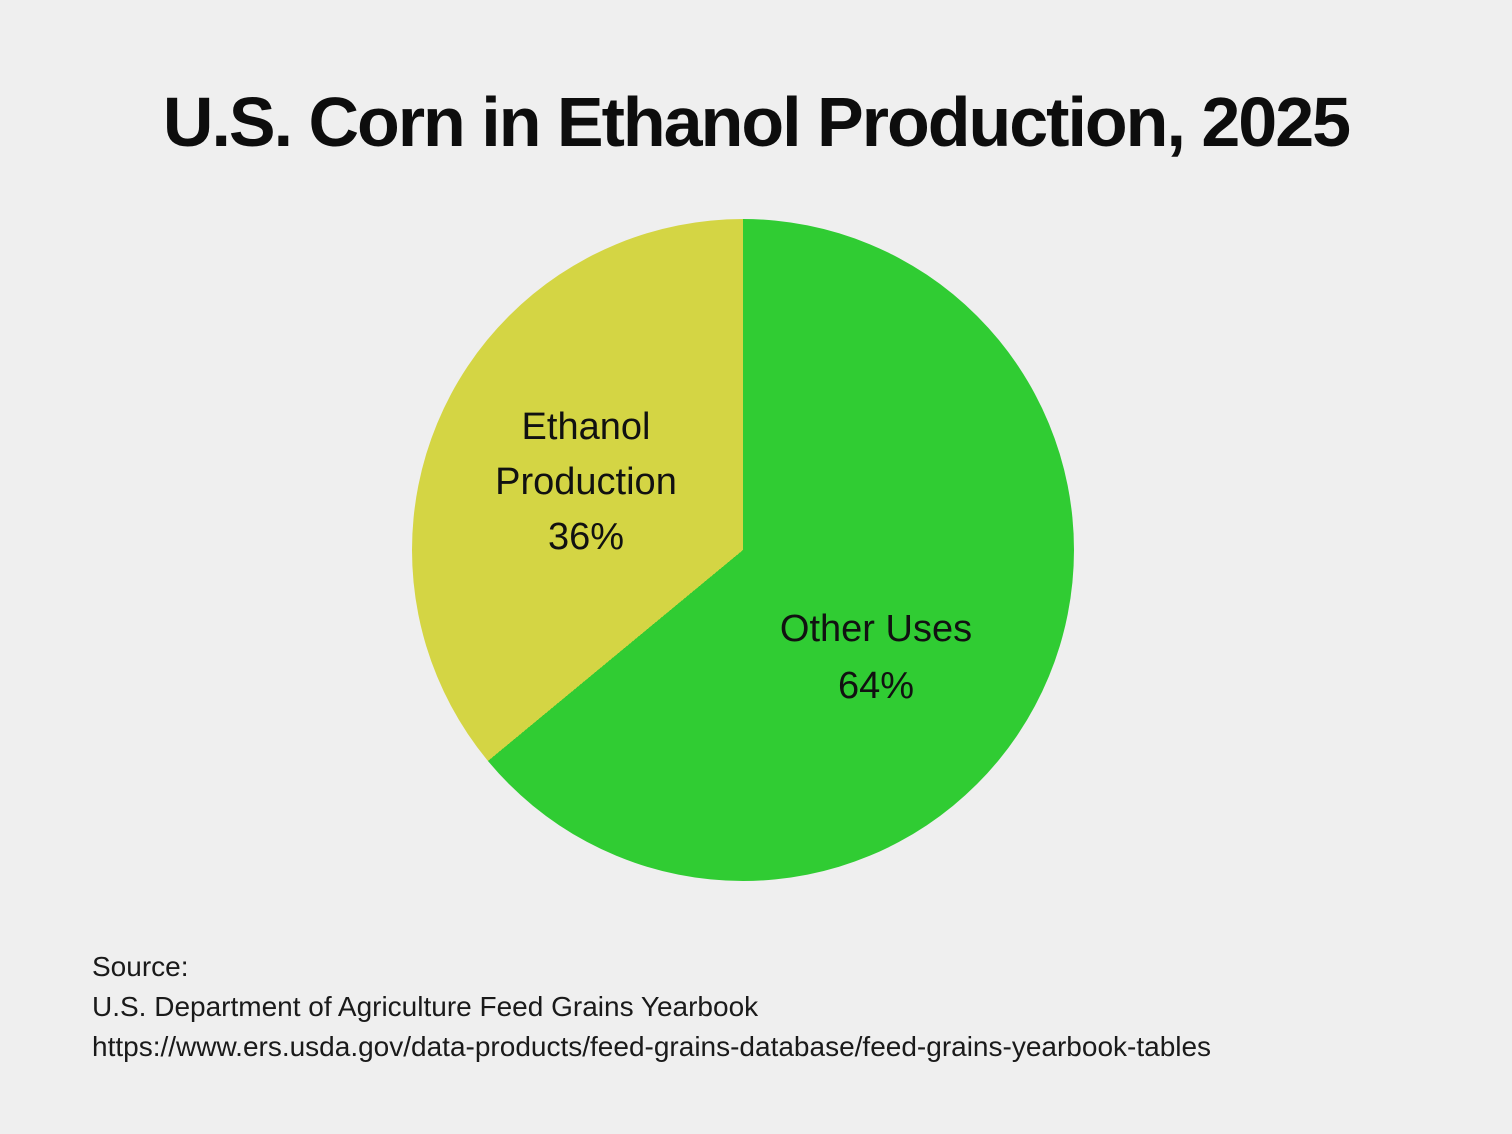 The height and width of the screenshot is (1134, 1512). I want to click on slice-label-other-uses: Other Uses 64%, so click(876, 658).